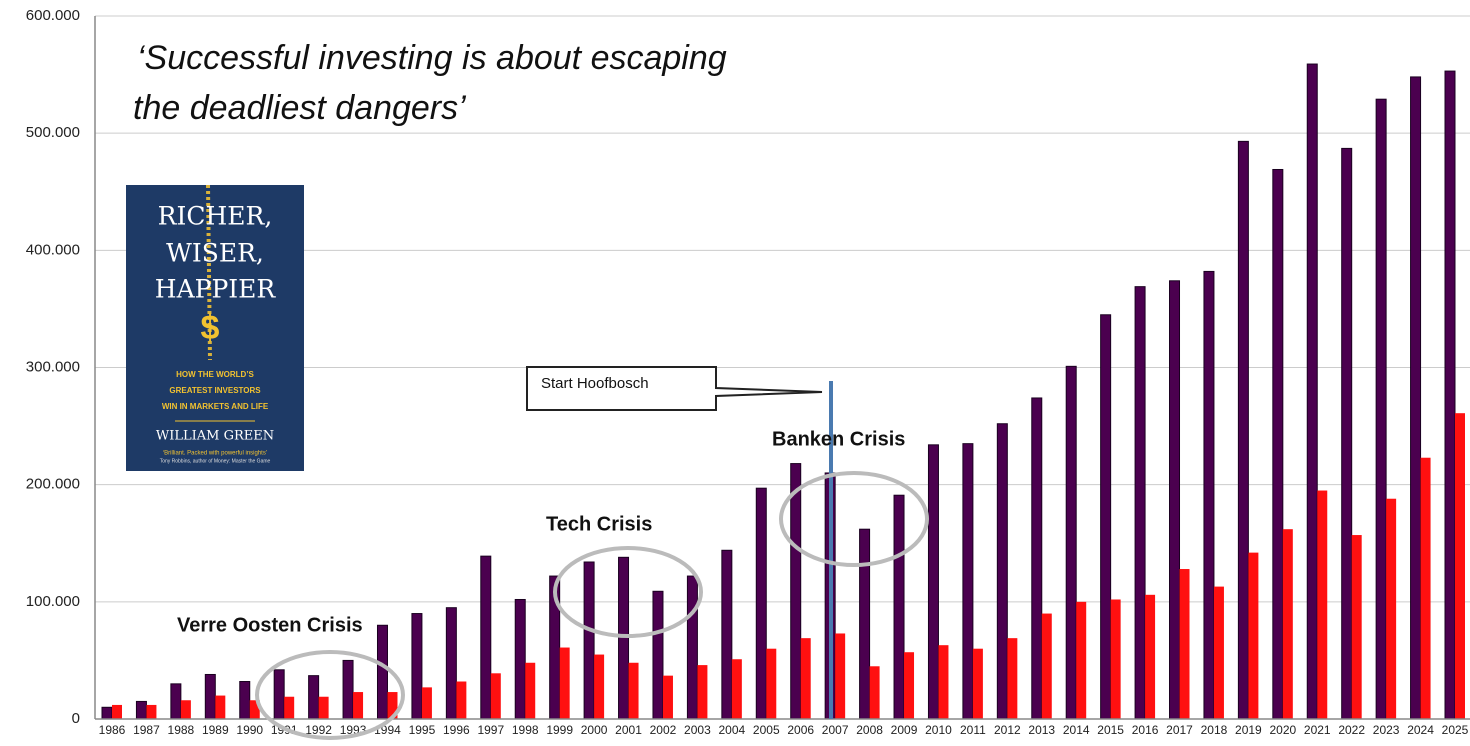 This screenshot has height=746, width=1470. What do you see at coordinates (1041, 730) in the screenshot?
I see `x-tick-label: 2013` at bounding box center [1041, 730].